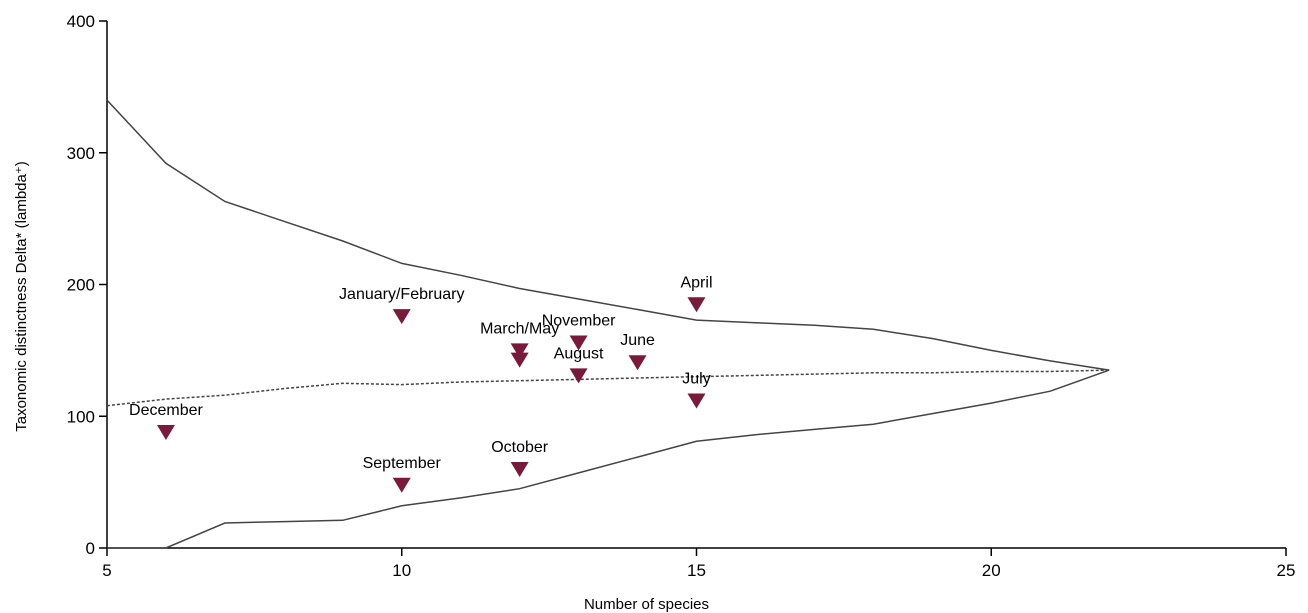 This screenshot has height=613, width=1308. Describe the element at coordinates (696, 282) in the screenshot. I see `point-label: April` at that location.